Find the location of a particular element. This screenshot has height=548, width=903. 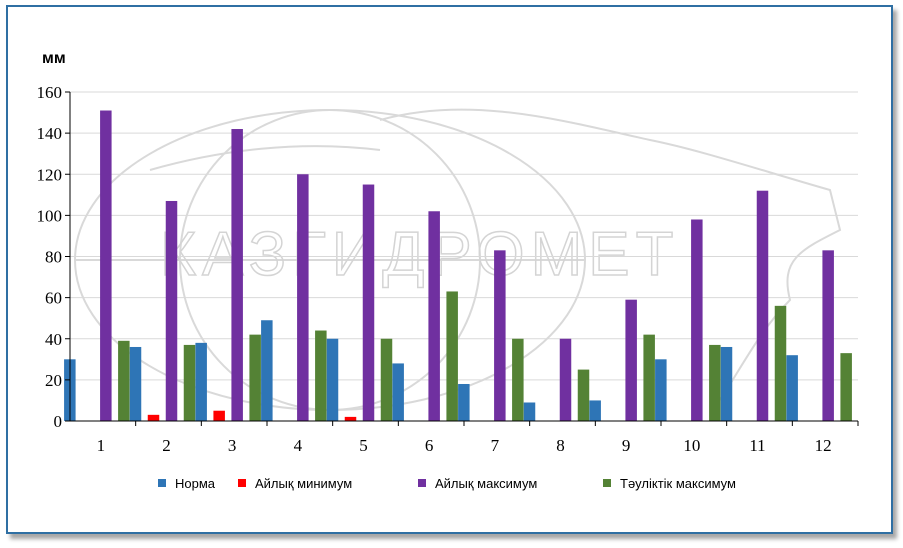

x-tick-label: 9 is located at coordinates (626, 445).